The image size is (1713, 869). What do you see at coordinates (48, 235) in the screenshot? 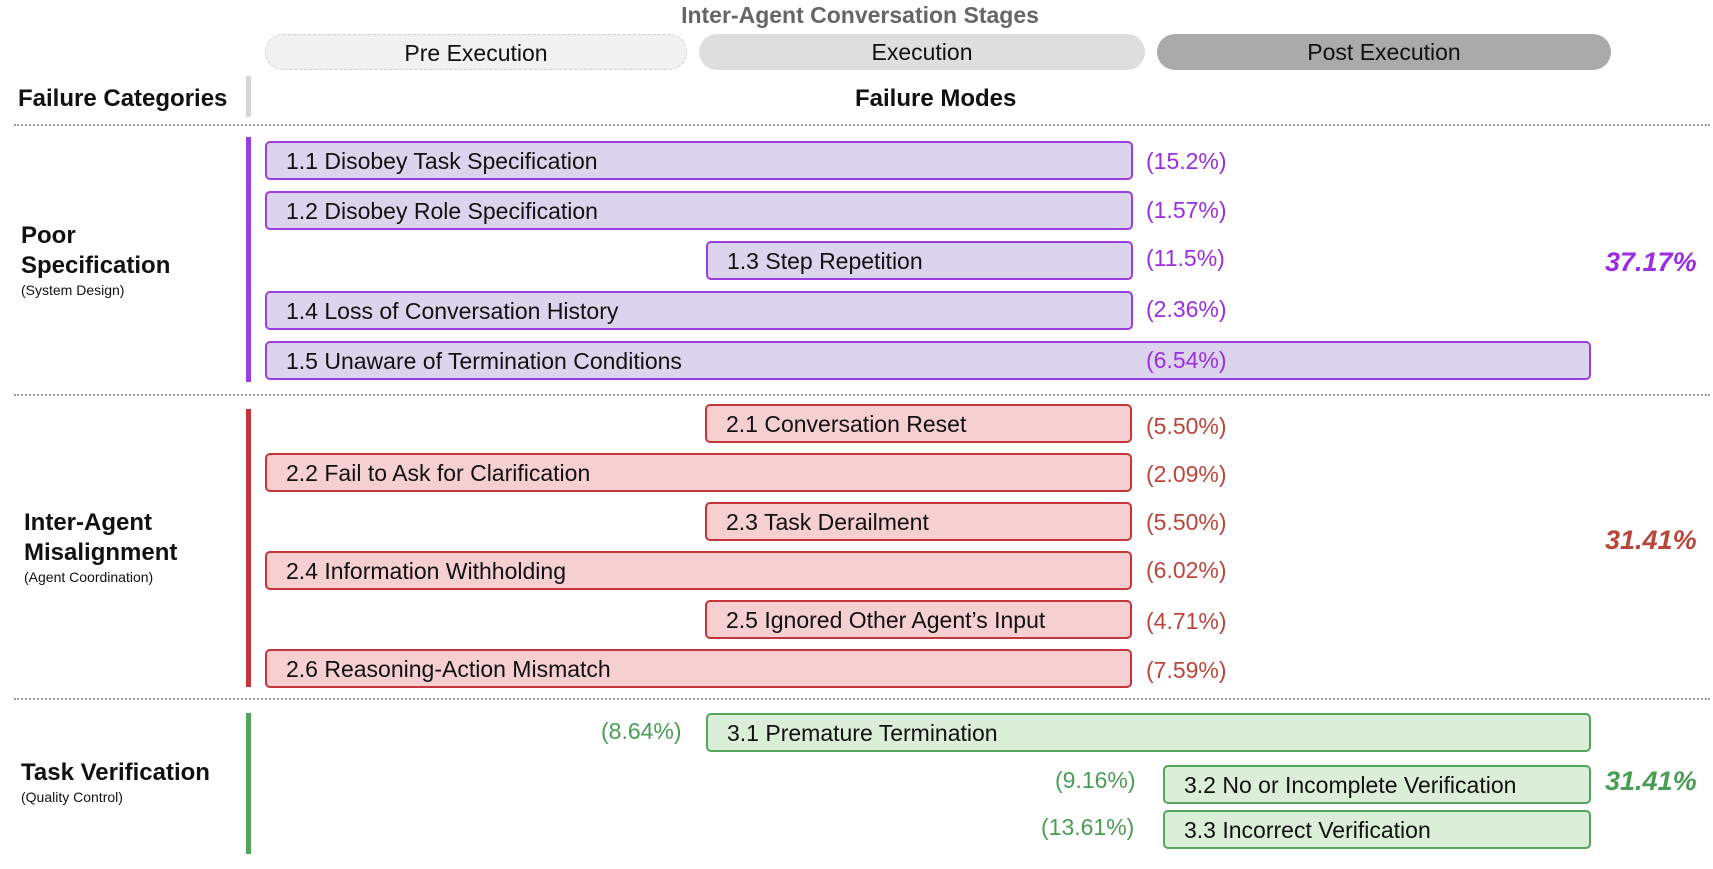
I see `category-name: Poor` at bounding box center [48, 235].